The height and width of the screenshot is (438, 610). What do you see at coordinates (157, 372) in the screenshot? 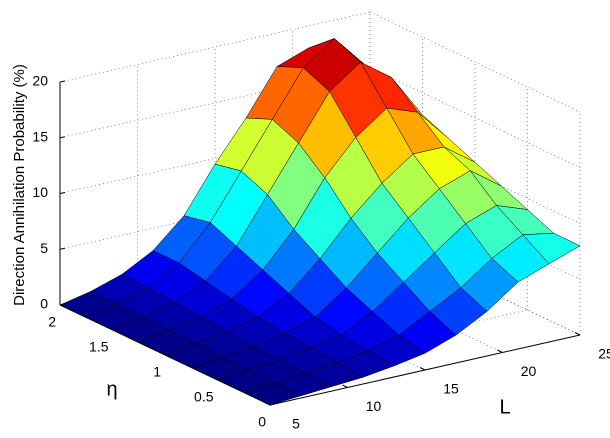
I see `y-tick-label: 1` at bounding box center [157, 372].